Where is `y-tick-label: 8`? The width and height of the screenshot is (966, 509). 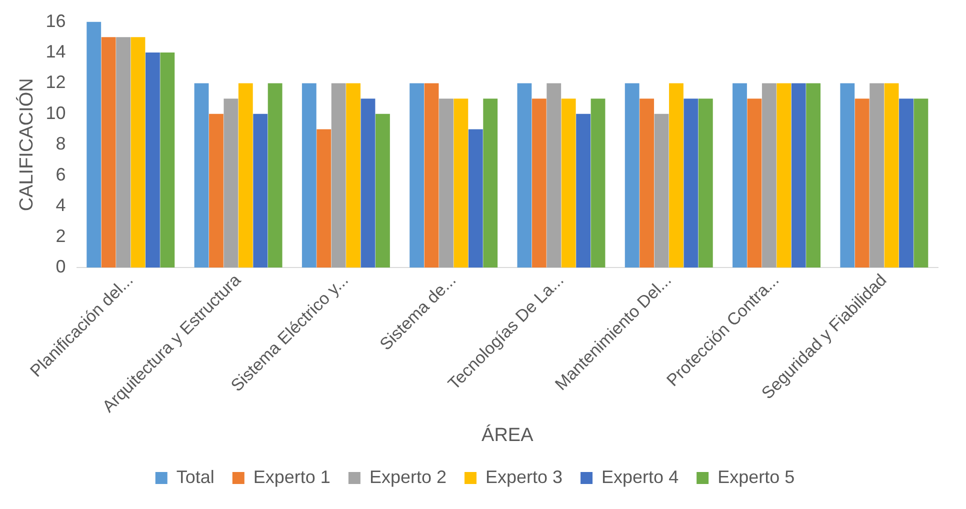
y-tick-label: 8 is located at coordinates (61, 144).